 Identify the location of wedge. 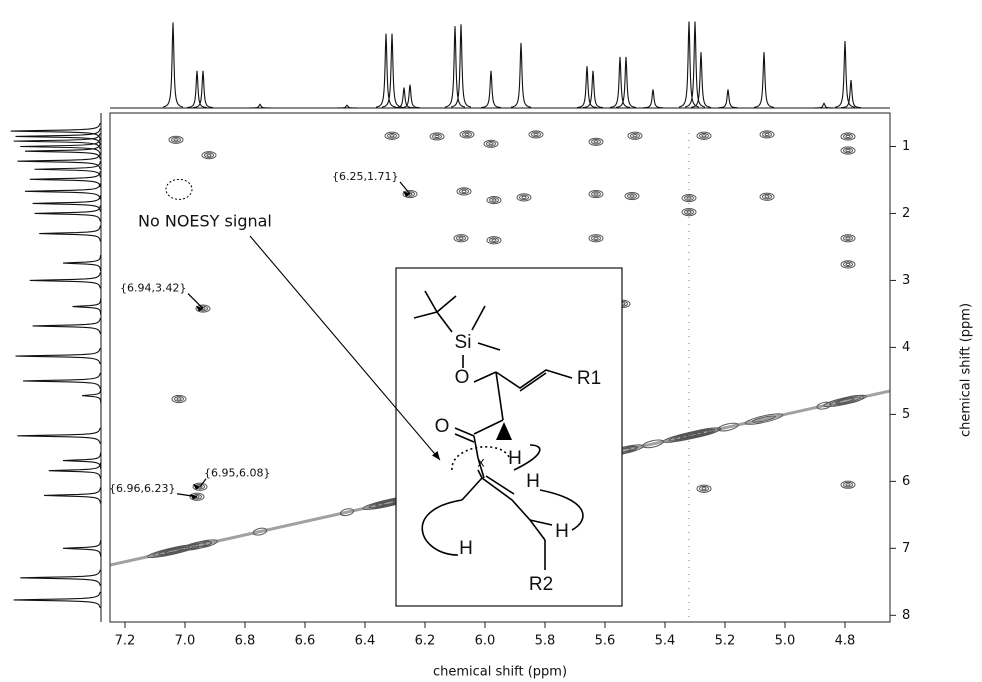
(504, 431).